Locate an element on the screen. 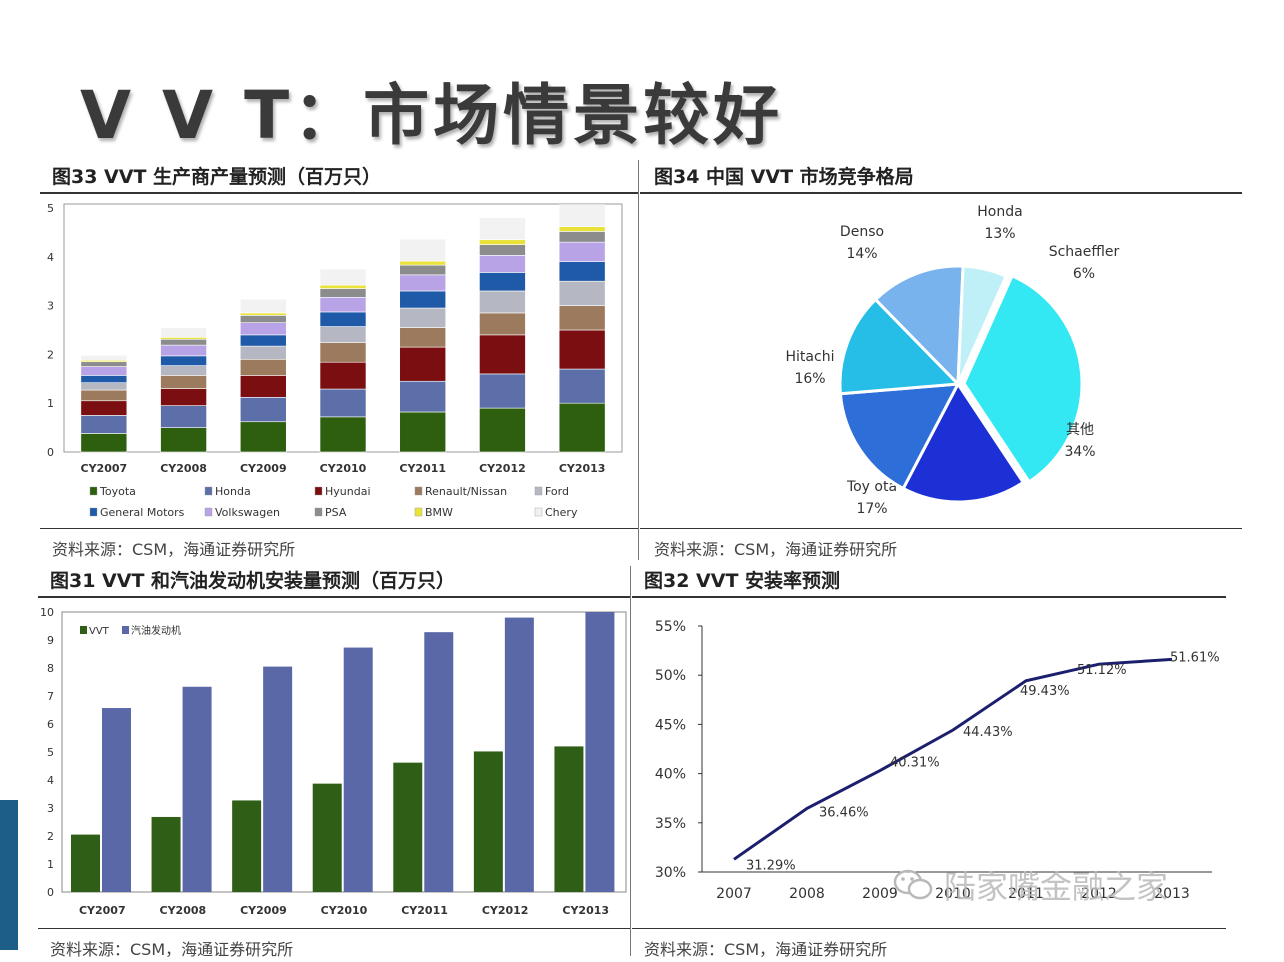 The width and height of the screenshot is (1284, 962). fig31-x-tick: CY2007 is located at coordinates (102, 910).